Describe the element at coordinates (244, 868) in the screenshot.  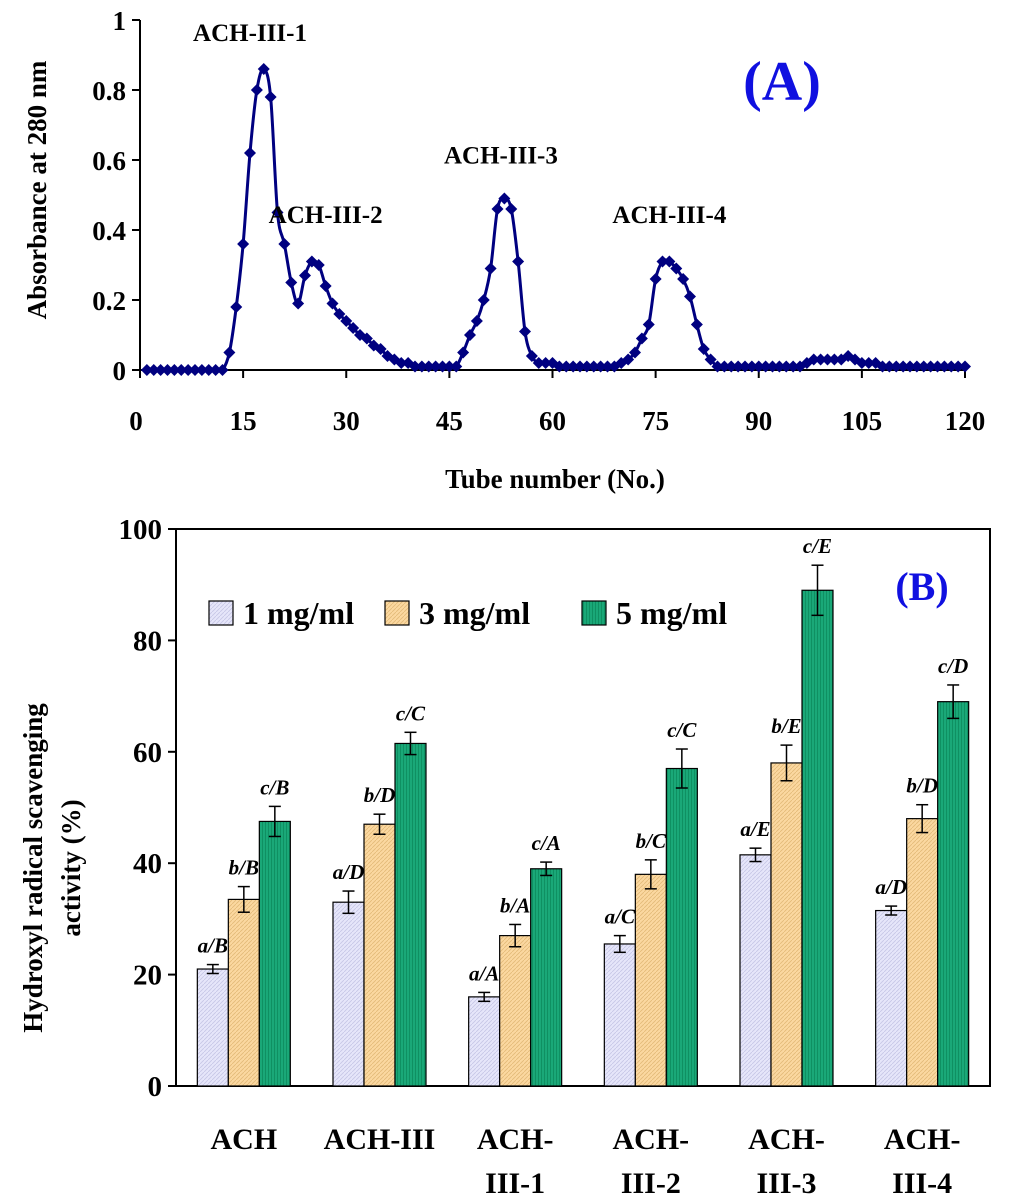
I see `significance-label: b/B` at that location.